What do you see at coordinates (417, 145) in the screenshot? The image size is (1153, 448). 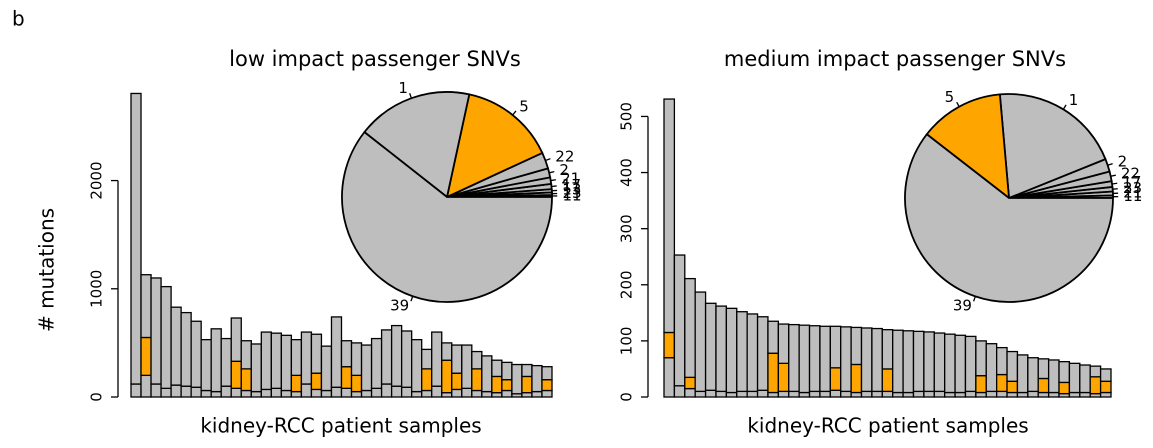 I see `pie-slice` at bounding box center [417, 145].